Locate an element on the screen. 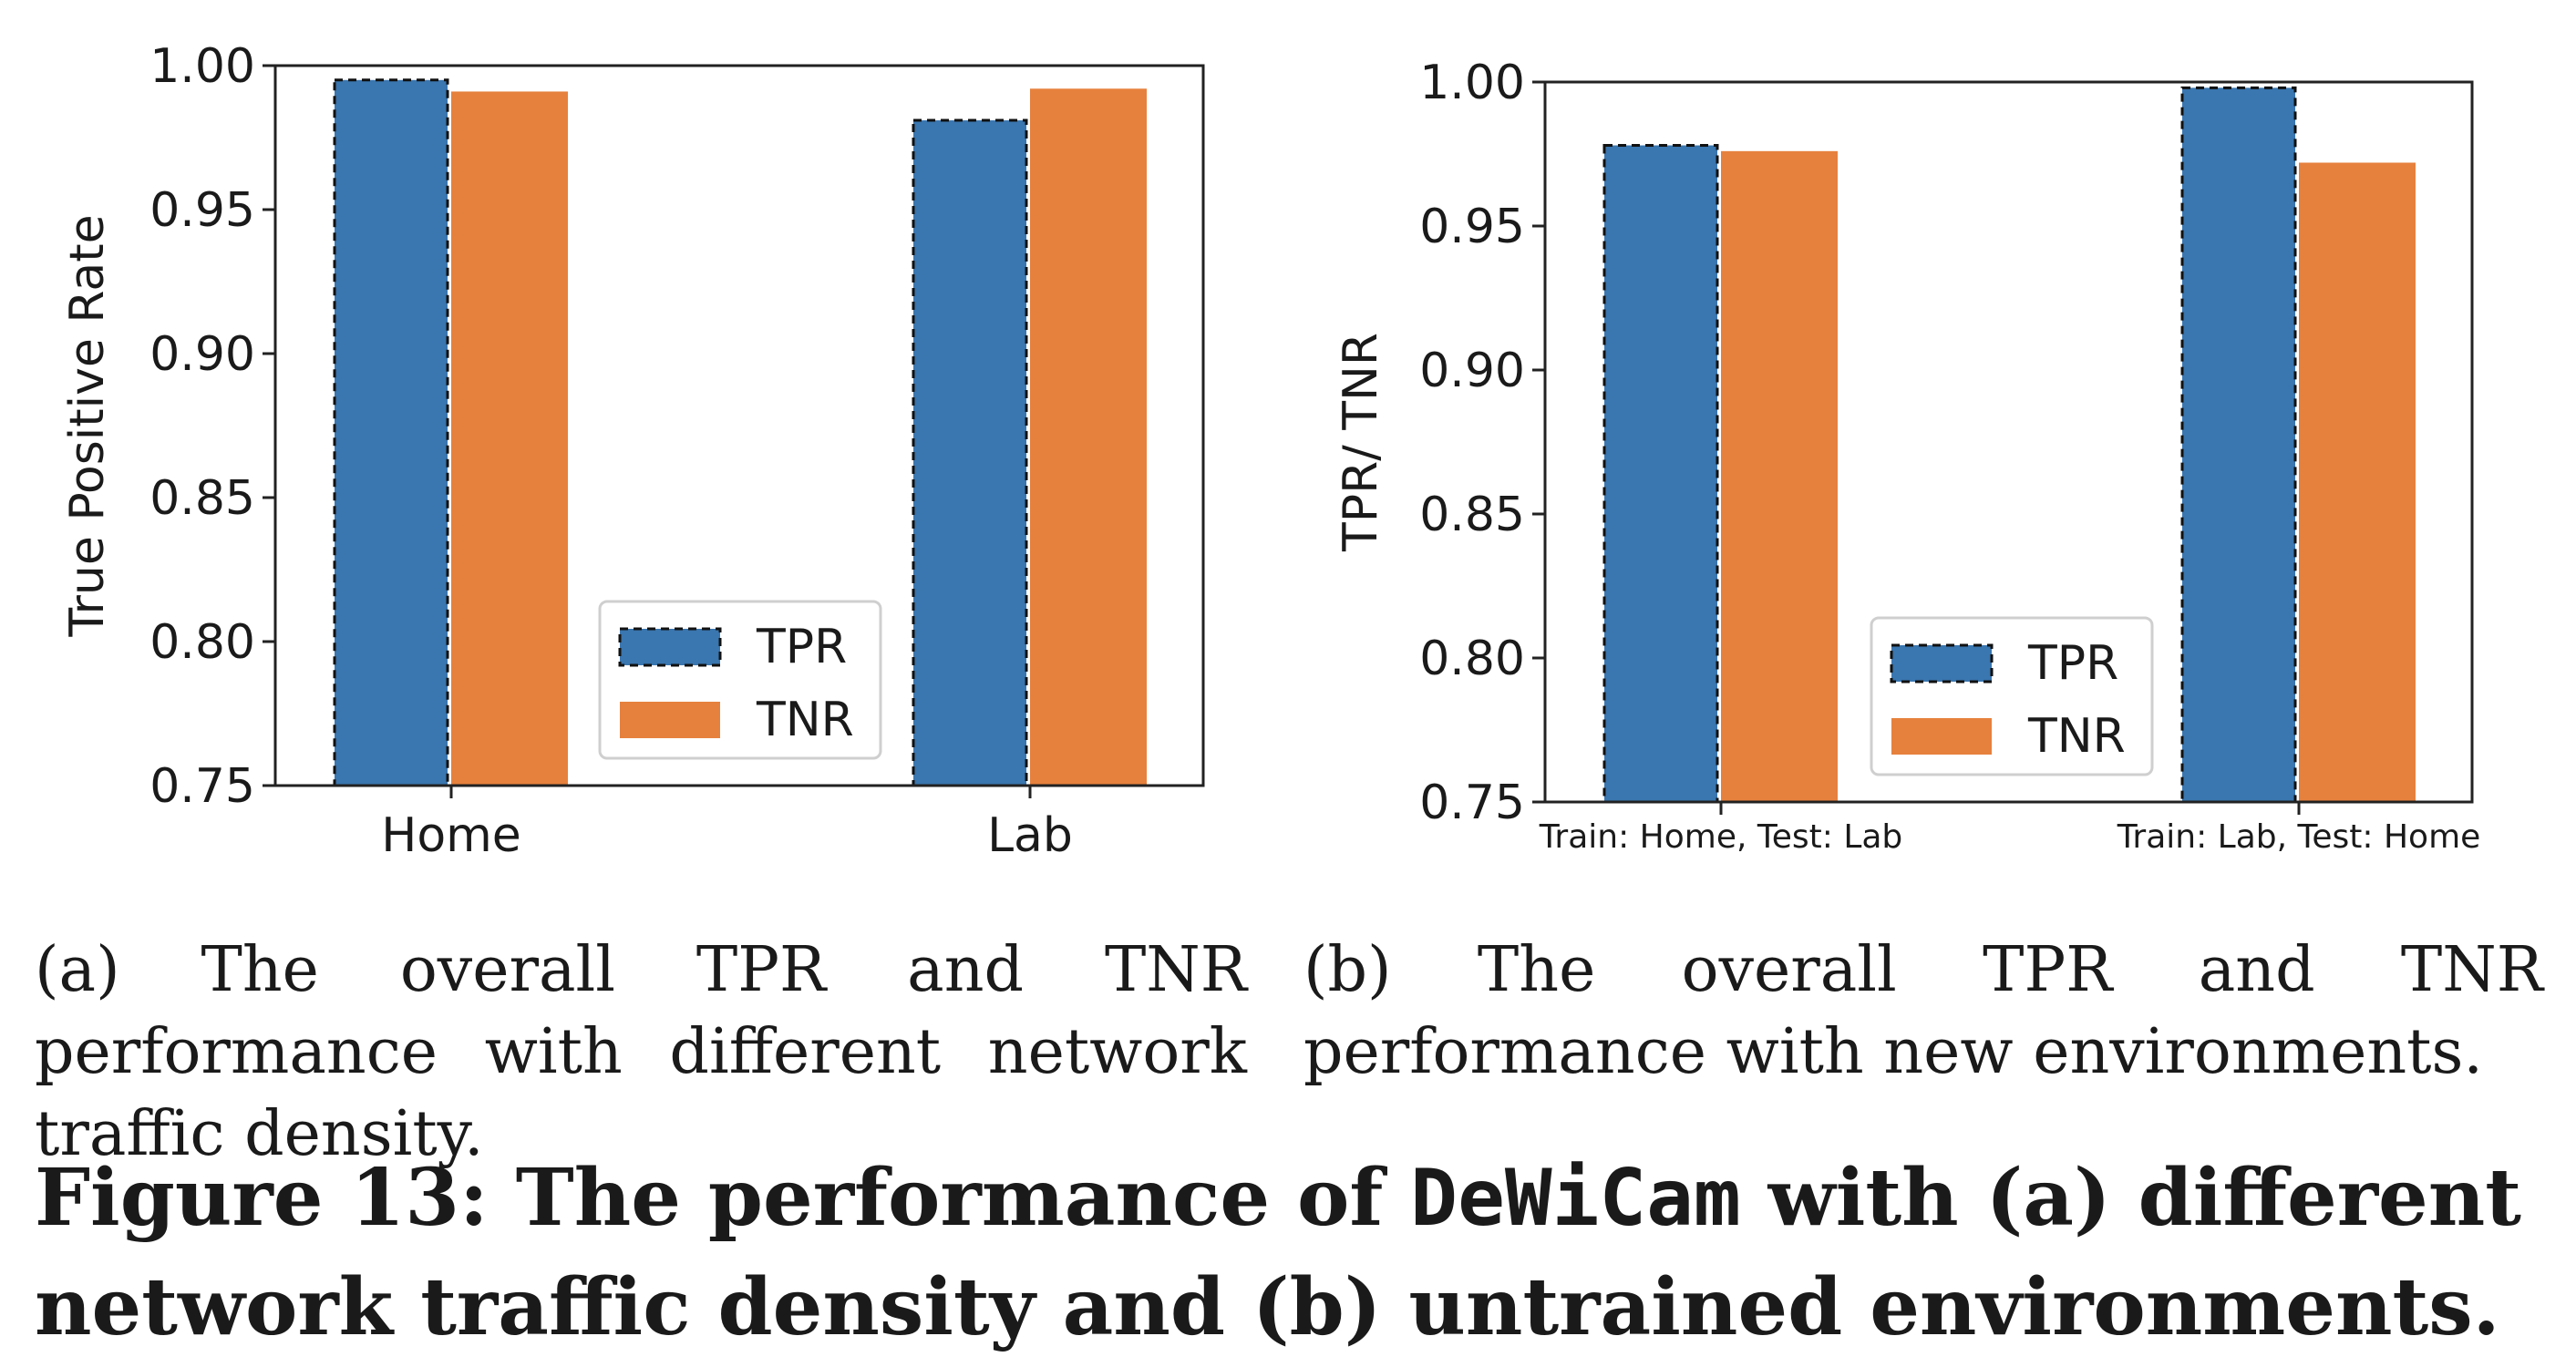  chart-a-ytick-label-1: 0.80 is located at coordinates (202, 642).